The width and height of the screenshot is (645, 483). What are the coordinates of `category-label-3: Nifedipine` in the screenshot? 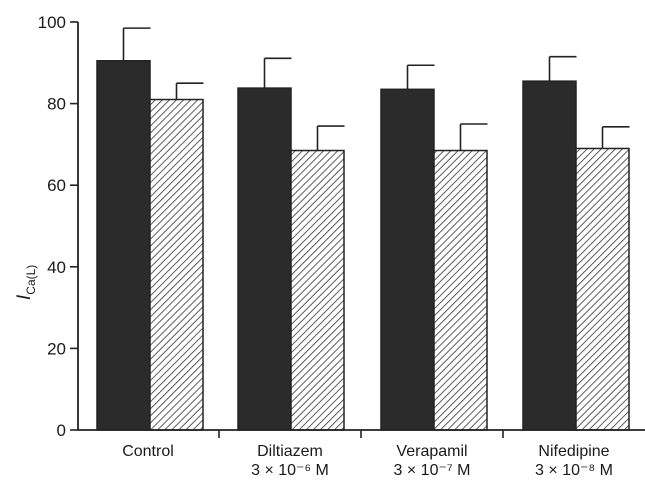 It's located at (573, 451).